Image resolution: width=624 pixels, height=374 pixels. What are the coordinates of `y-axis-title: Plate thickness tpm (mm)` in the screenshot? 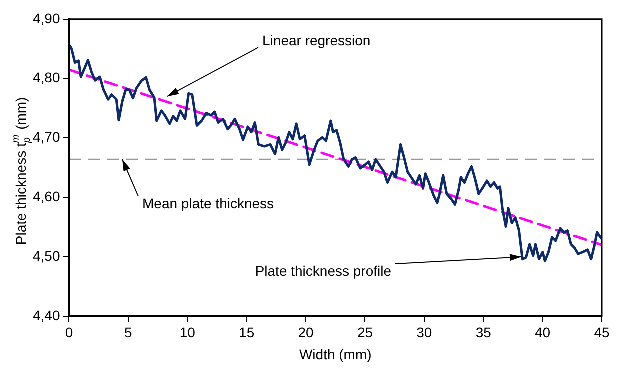 It's located at (21, 171).